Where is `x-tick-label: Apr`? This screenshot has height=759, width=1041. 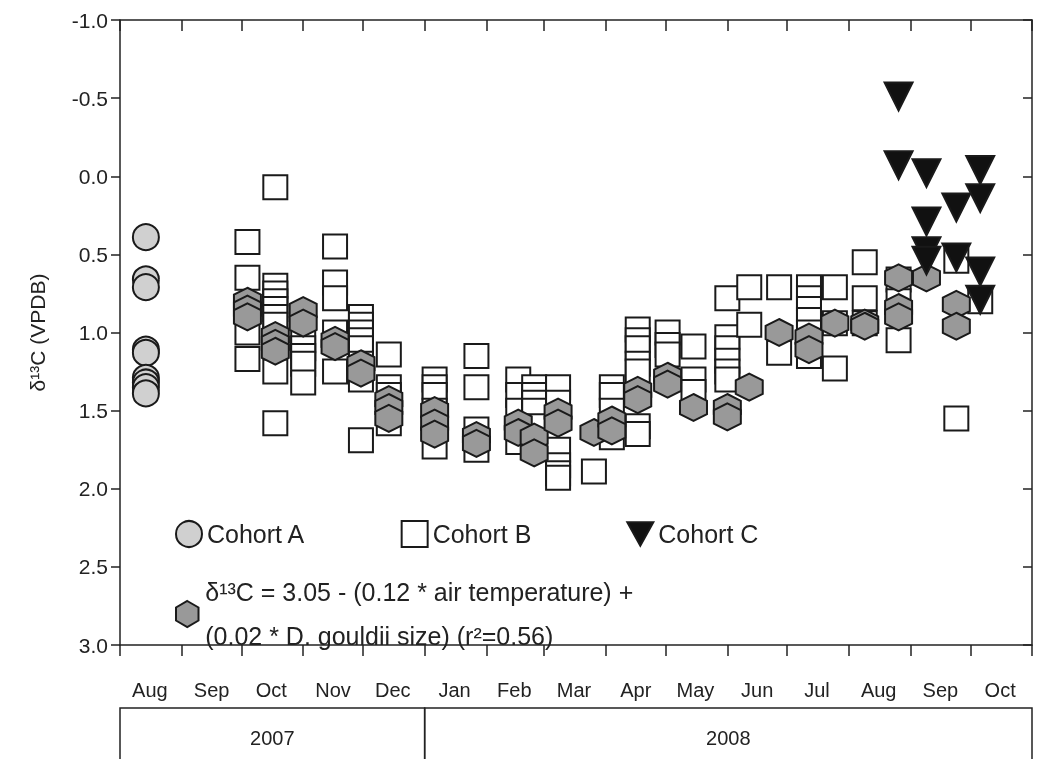
x-tick-label: Apr is located at coordinates (636, 690).